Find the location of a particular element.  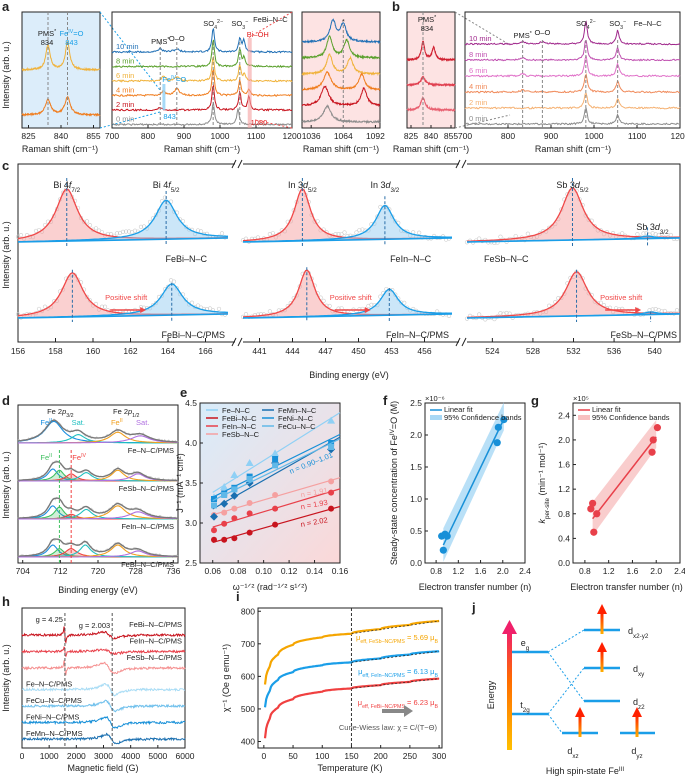

label: SO3− is located at coordinates (617, 25).